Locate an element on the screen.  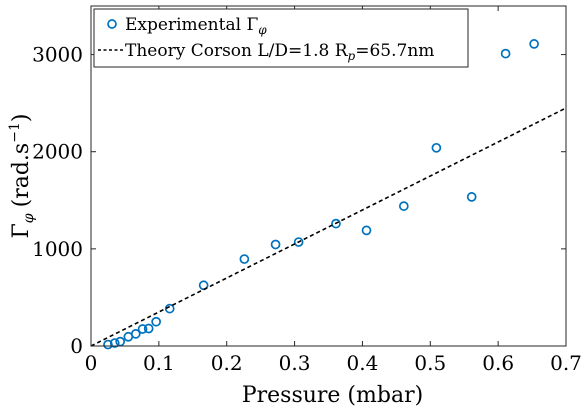
x-tick-label: 0.2 is located at coordinates (227, 363).